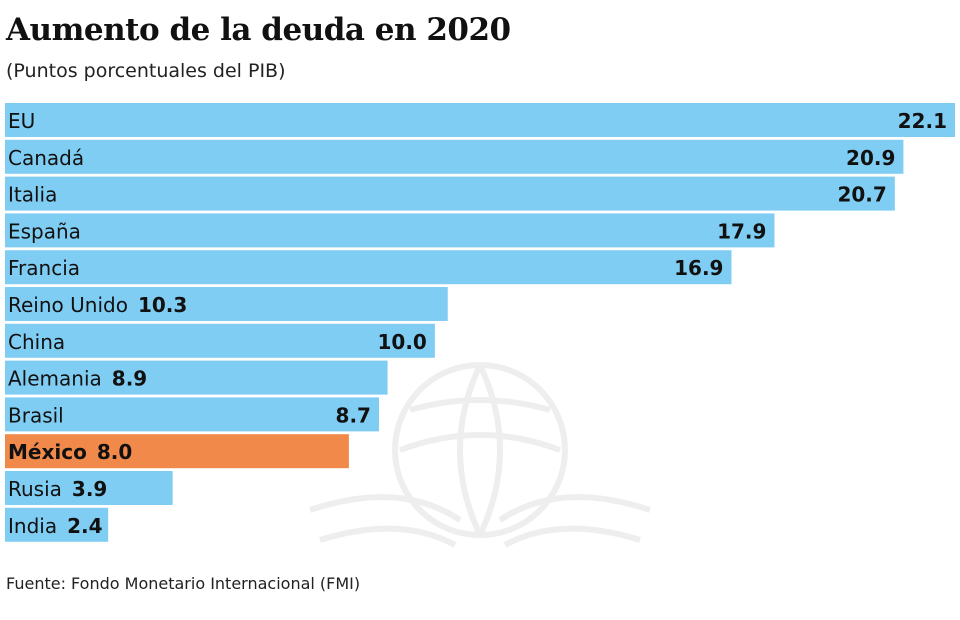 The image size is (960, 620). What do you see at coordinates (146, 71) in the screenshot?
I see `chart-subtitle: (Puntos porcentuales del PIB)` at bounding box center [146, 71].